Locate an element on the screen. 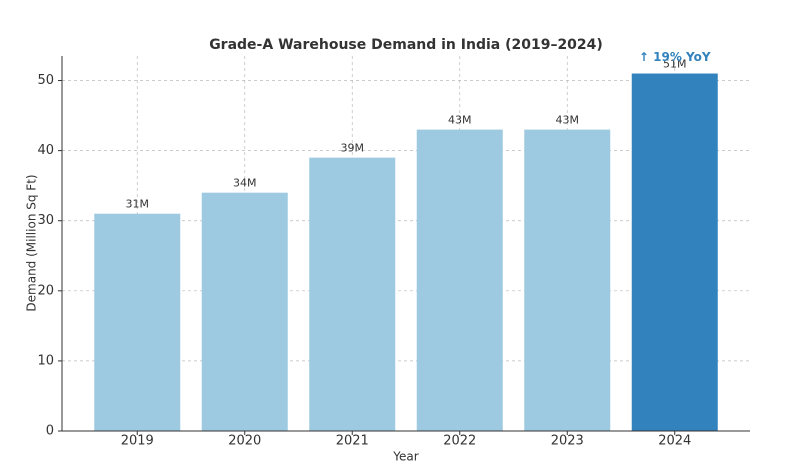  value-label: 39M is located at coordinates (353, 148).